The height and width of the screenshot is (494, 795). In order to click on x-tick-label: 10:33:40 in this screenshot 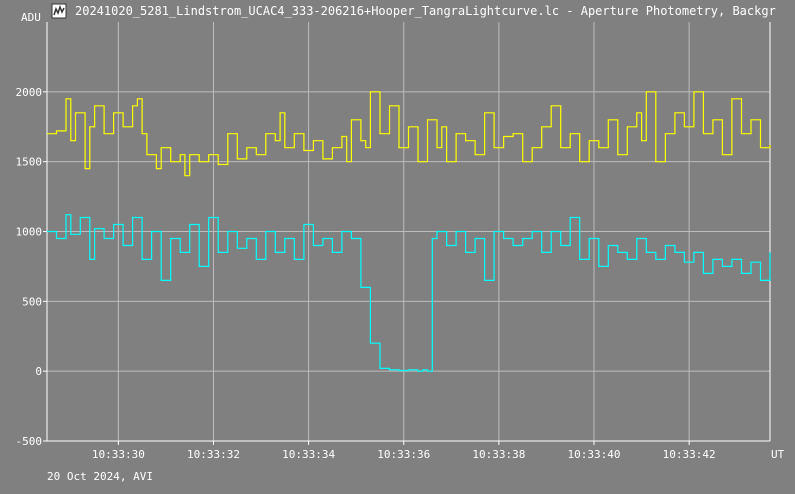, I will do `click(594, 454)`.